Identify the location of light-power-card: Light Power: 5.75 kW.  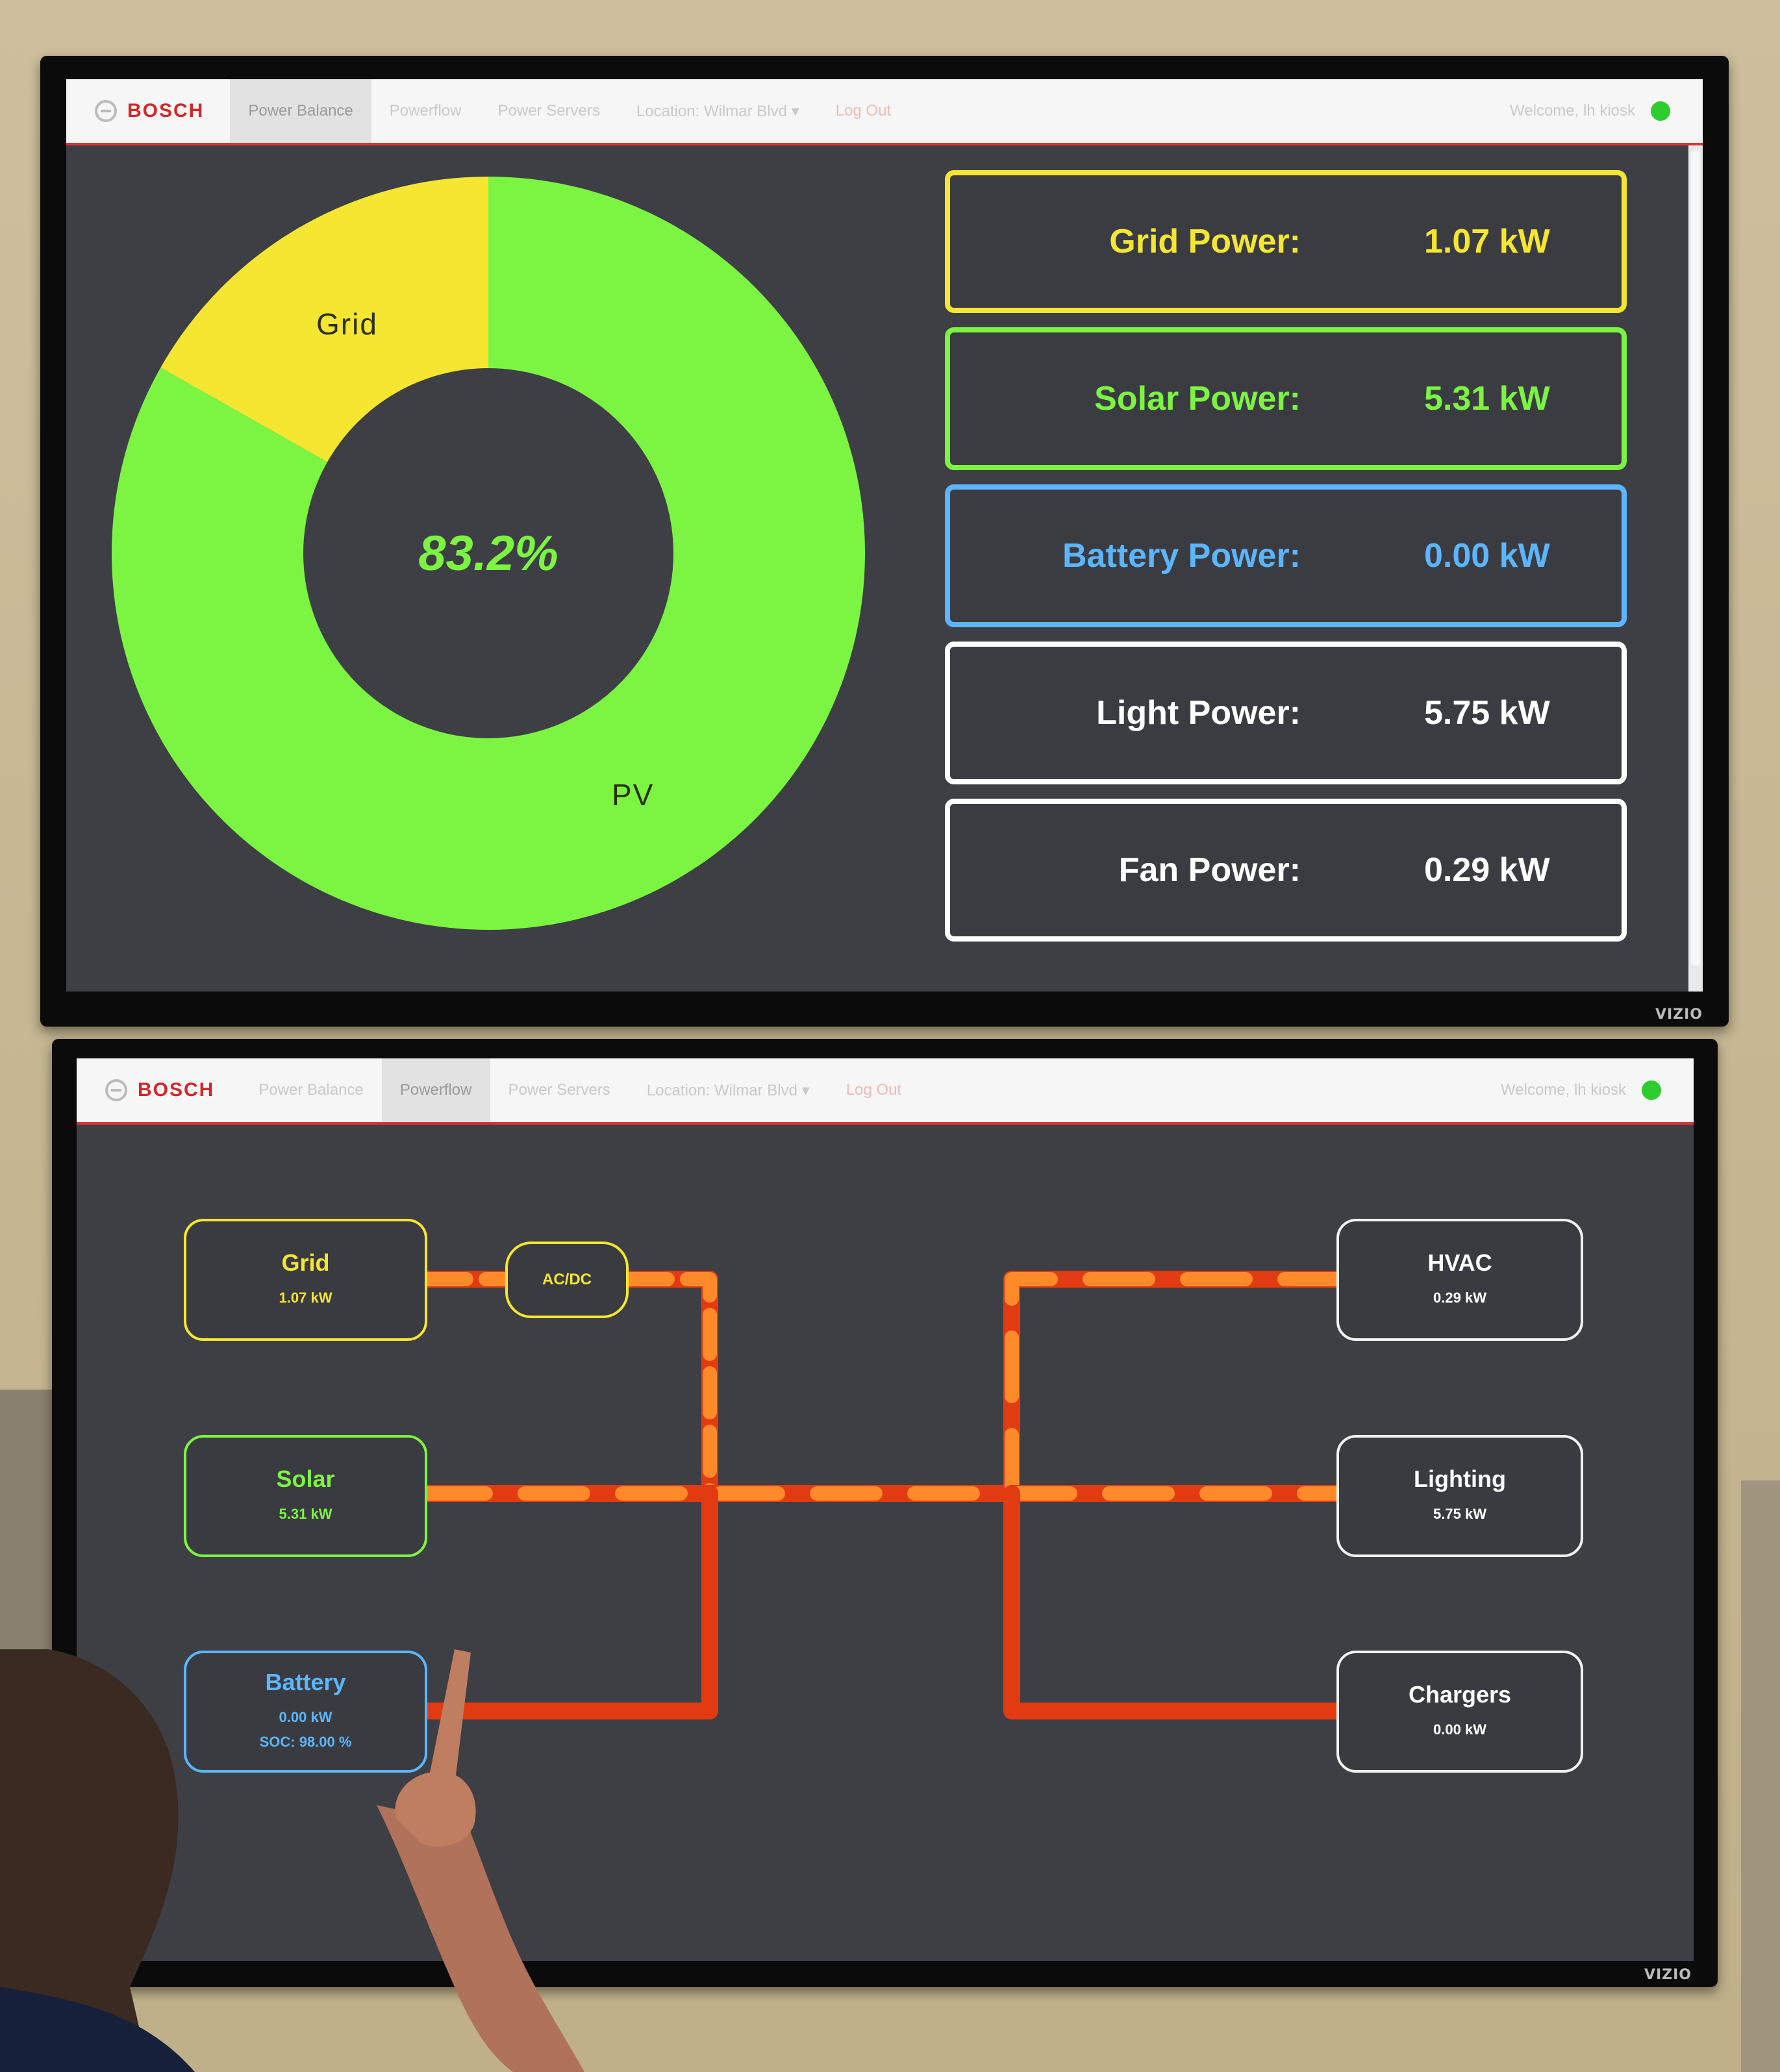
(1286, 713).